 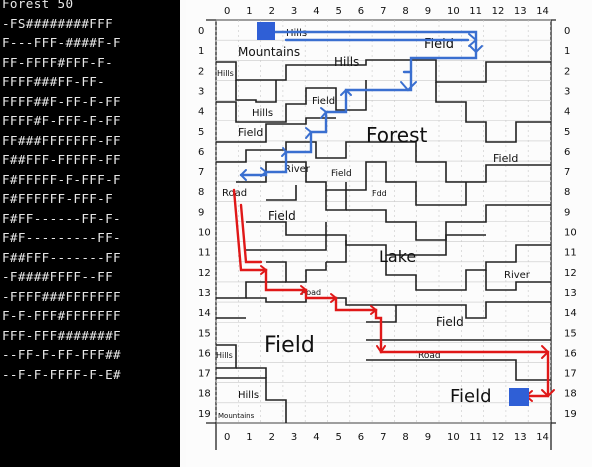 What do you see at coordinates (570, 233) in the screenshot?
I see `row-label-right: 10` at bounding box center [570, 233].